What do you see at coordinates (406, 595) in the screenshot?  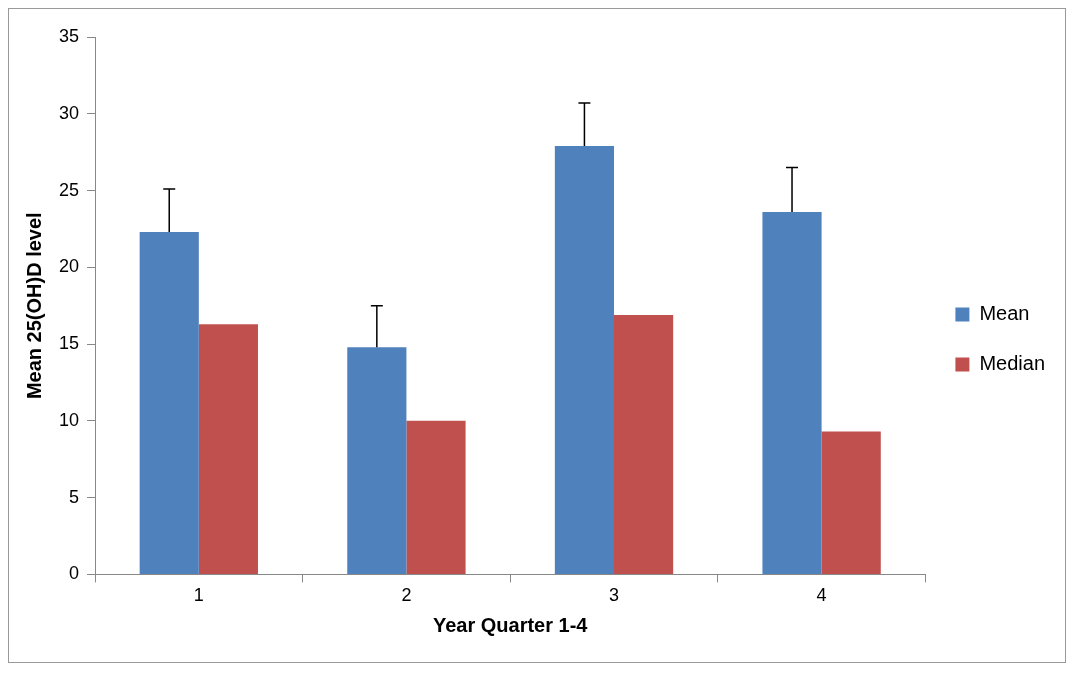 I see `x-tick-label: 2` at bounding box center [406, 595].